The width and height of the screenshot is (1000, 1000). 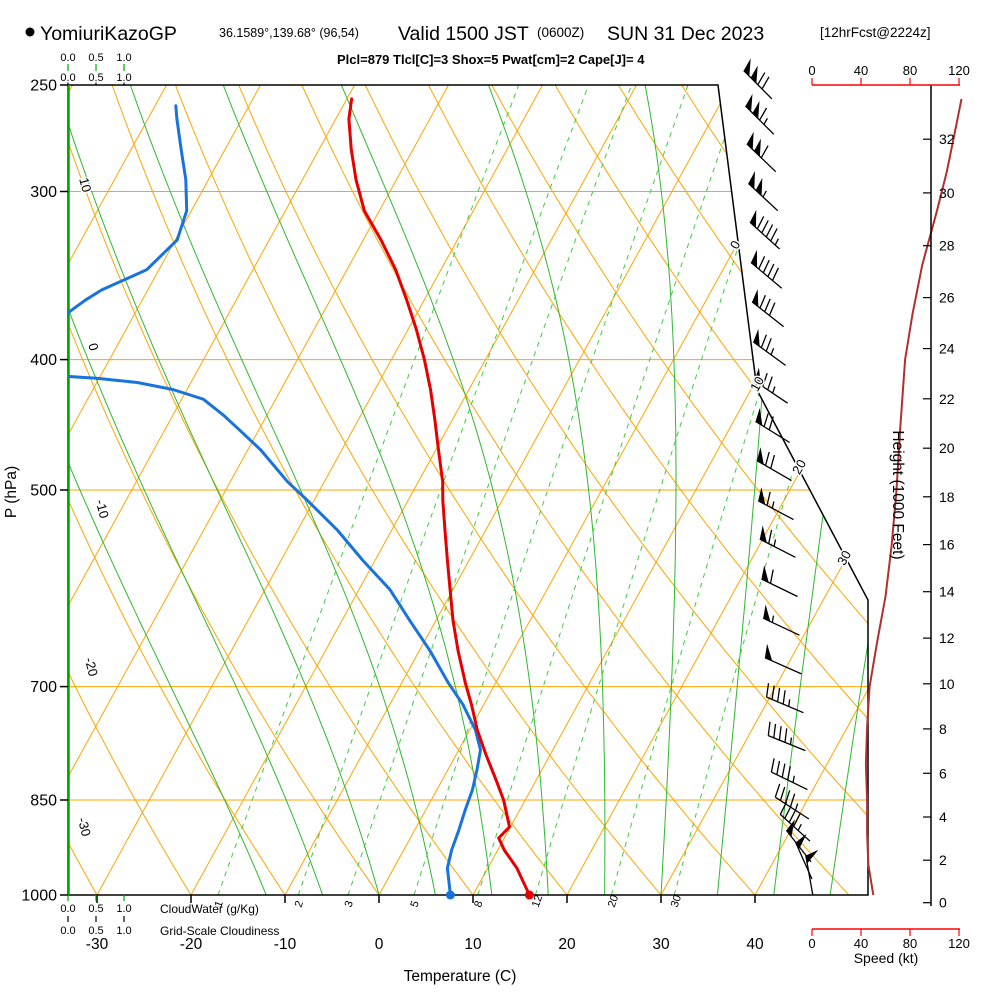 I want to click on cloudiness-scale-label-top: 0.0, so click(x=67, y=78).